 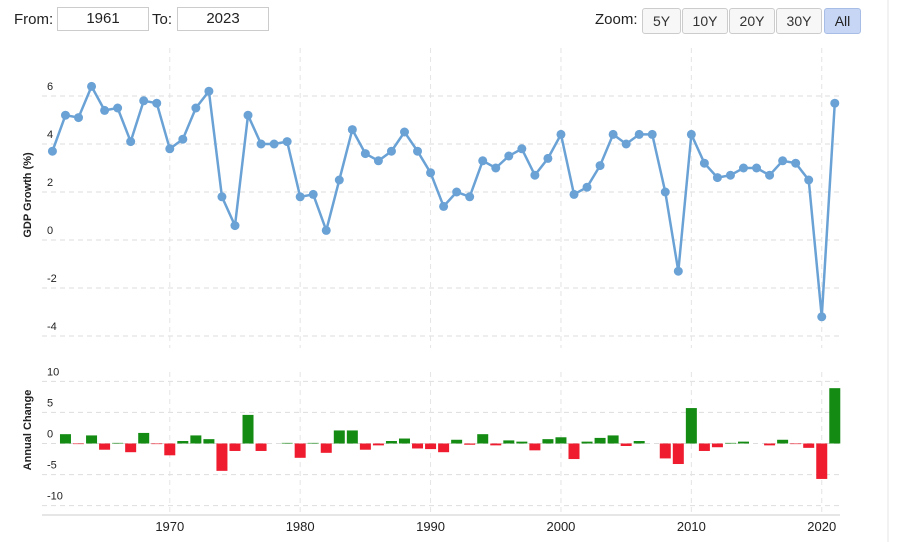 I want to click on y-axis-label: GDP Growth (%), so click(x=28, y=195).